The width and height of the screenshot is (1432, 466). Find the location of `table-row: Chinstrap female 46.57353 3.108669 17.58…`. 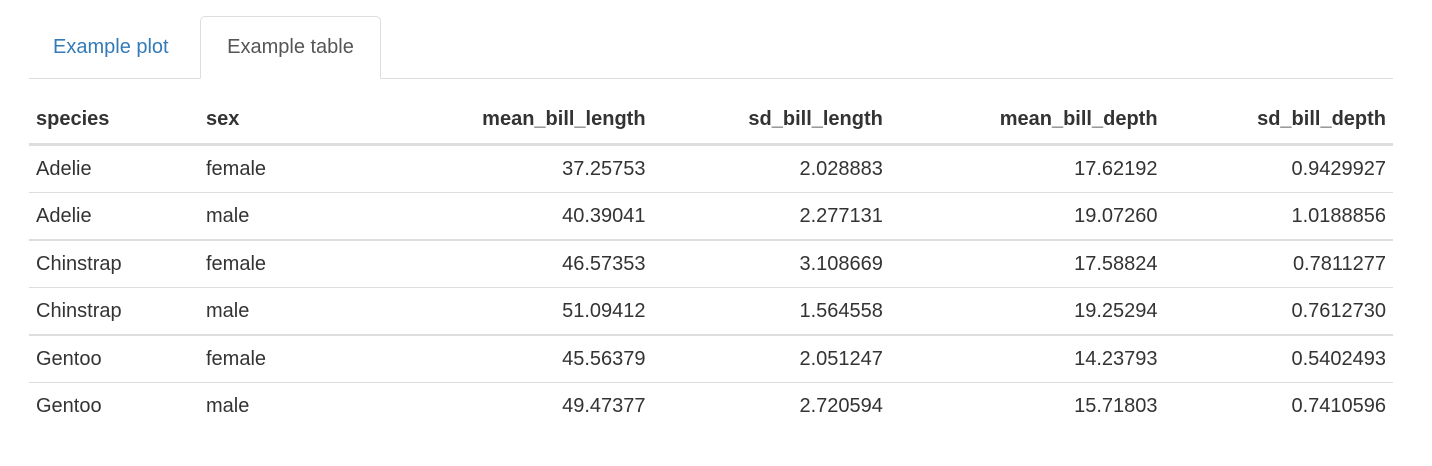

table-row: Chinstrap female 46.57353 3.108669 17.58… is located at coordinates (711, 263).